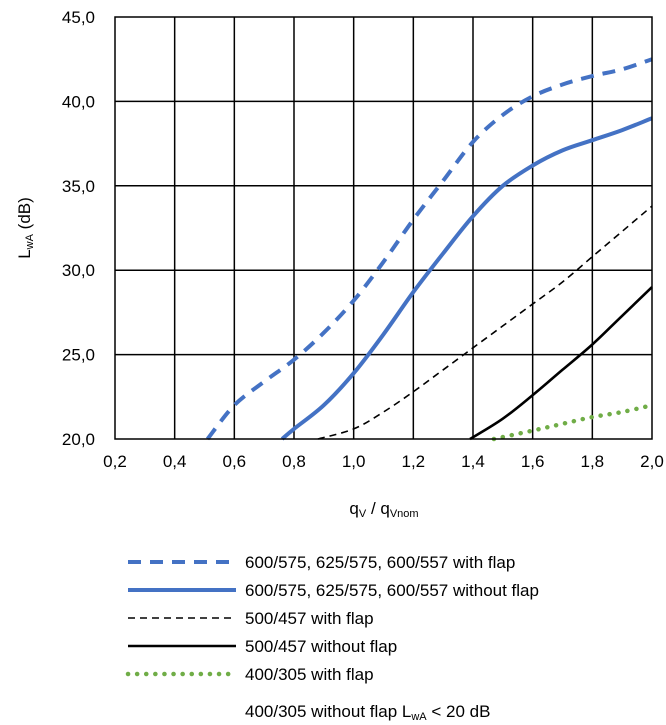 The height and width of the screenshot is (725, 666). I want to click on x-tick-label: 0,8, so click(294, 461).